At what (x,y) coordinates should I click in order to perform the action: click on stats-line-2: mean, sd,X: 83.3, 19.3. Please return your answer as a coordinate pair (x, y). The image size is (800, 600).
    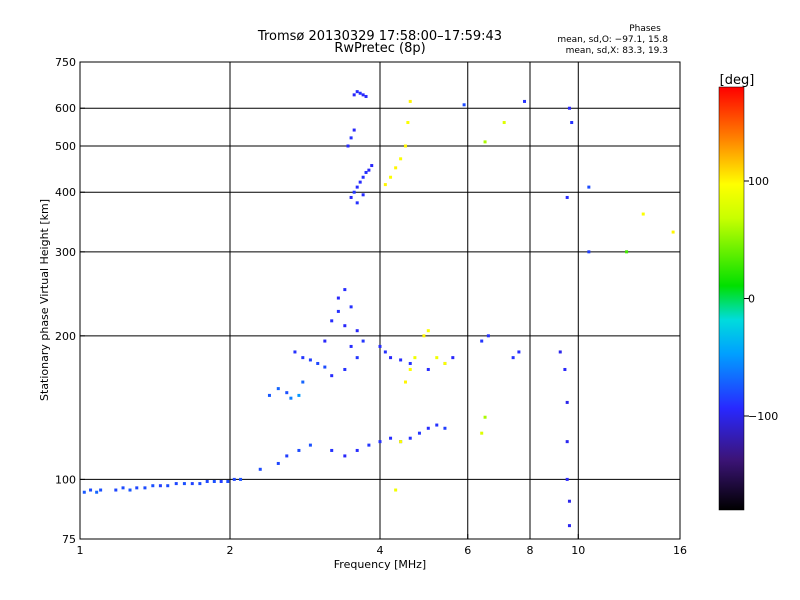
    Looking at the image, I should click on (617, 51).